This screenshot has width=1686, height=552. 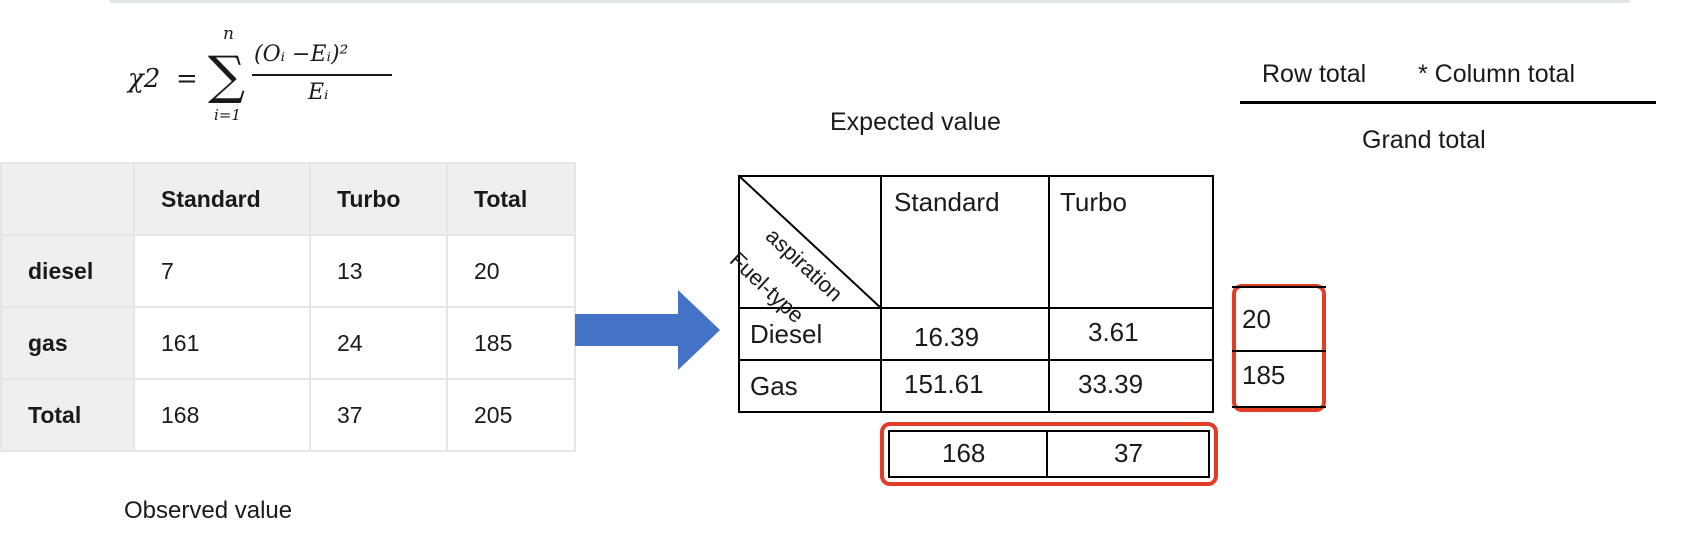 I want to click on observed-cell: 37, so click(x=378, y=415).